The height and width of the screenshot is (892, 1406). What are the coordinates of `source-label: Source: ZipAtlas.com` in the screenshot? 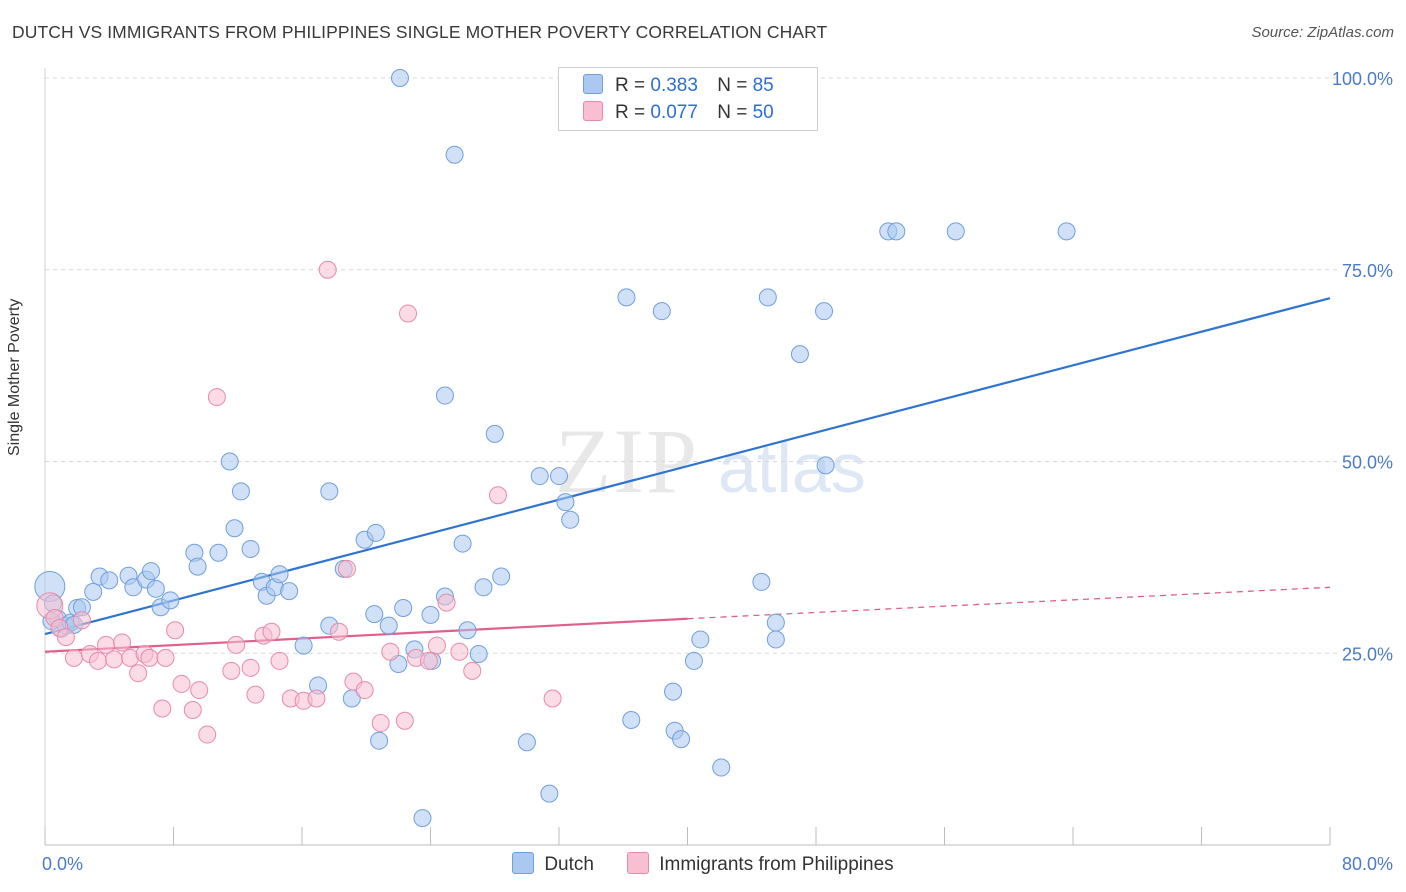 It's located at (1322, 32).